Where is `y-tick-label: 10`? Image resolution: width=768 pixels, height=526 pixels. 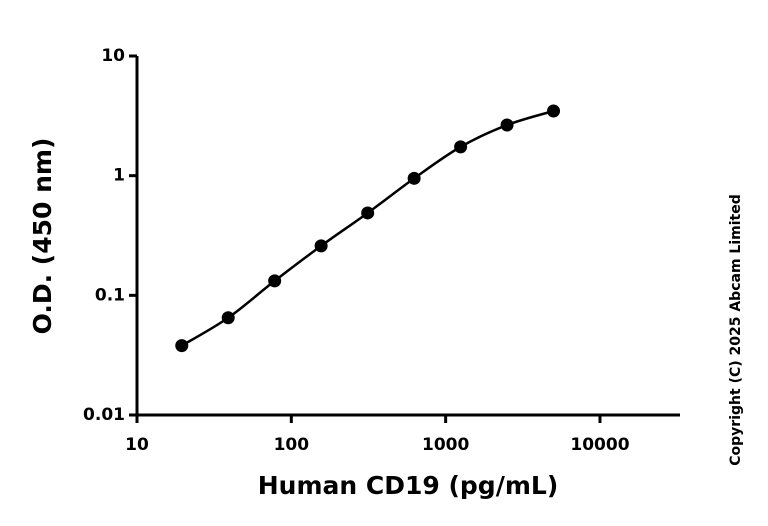 y-tick-label: 10 is located at coordinates (113, 56).